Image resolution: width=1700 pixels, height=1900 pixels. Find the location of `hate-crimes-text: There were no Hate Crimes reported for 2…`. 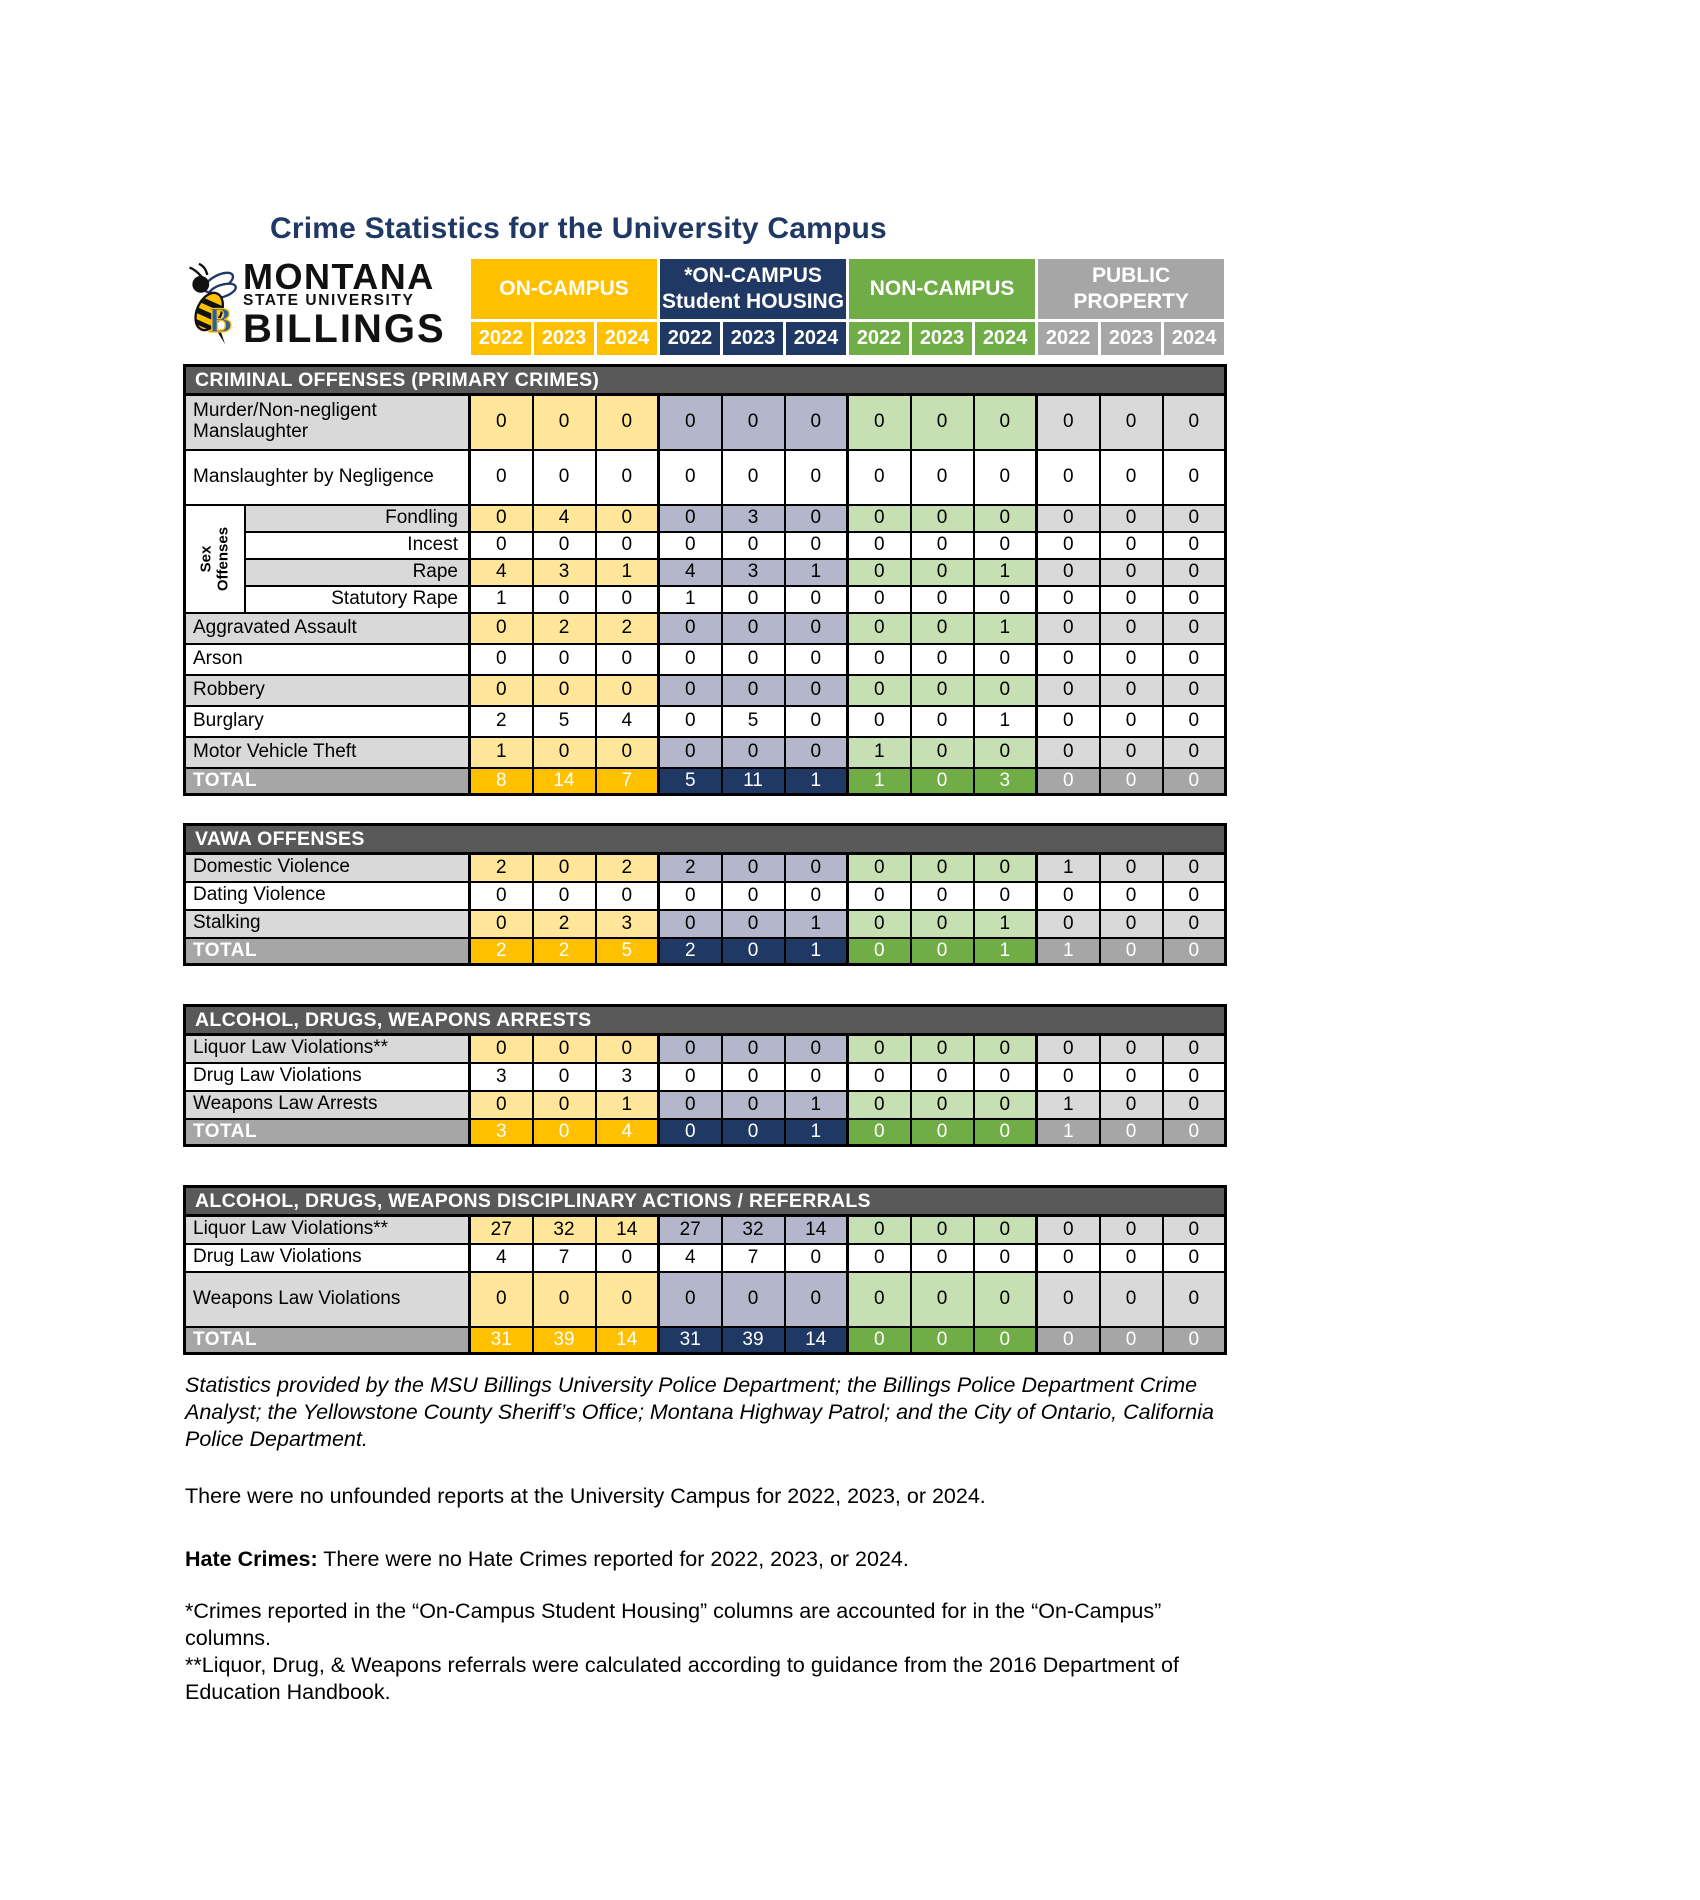

hate-crimes-text: There were no Hate Crimes reported for 2… is located at coordinates (616, 1559).